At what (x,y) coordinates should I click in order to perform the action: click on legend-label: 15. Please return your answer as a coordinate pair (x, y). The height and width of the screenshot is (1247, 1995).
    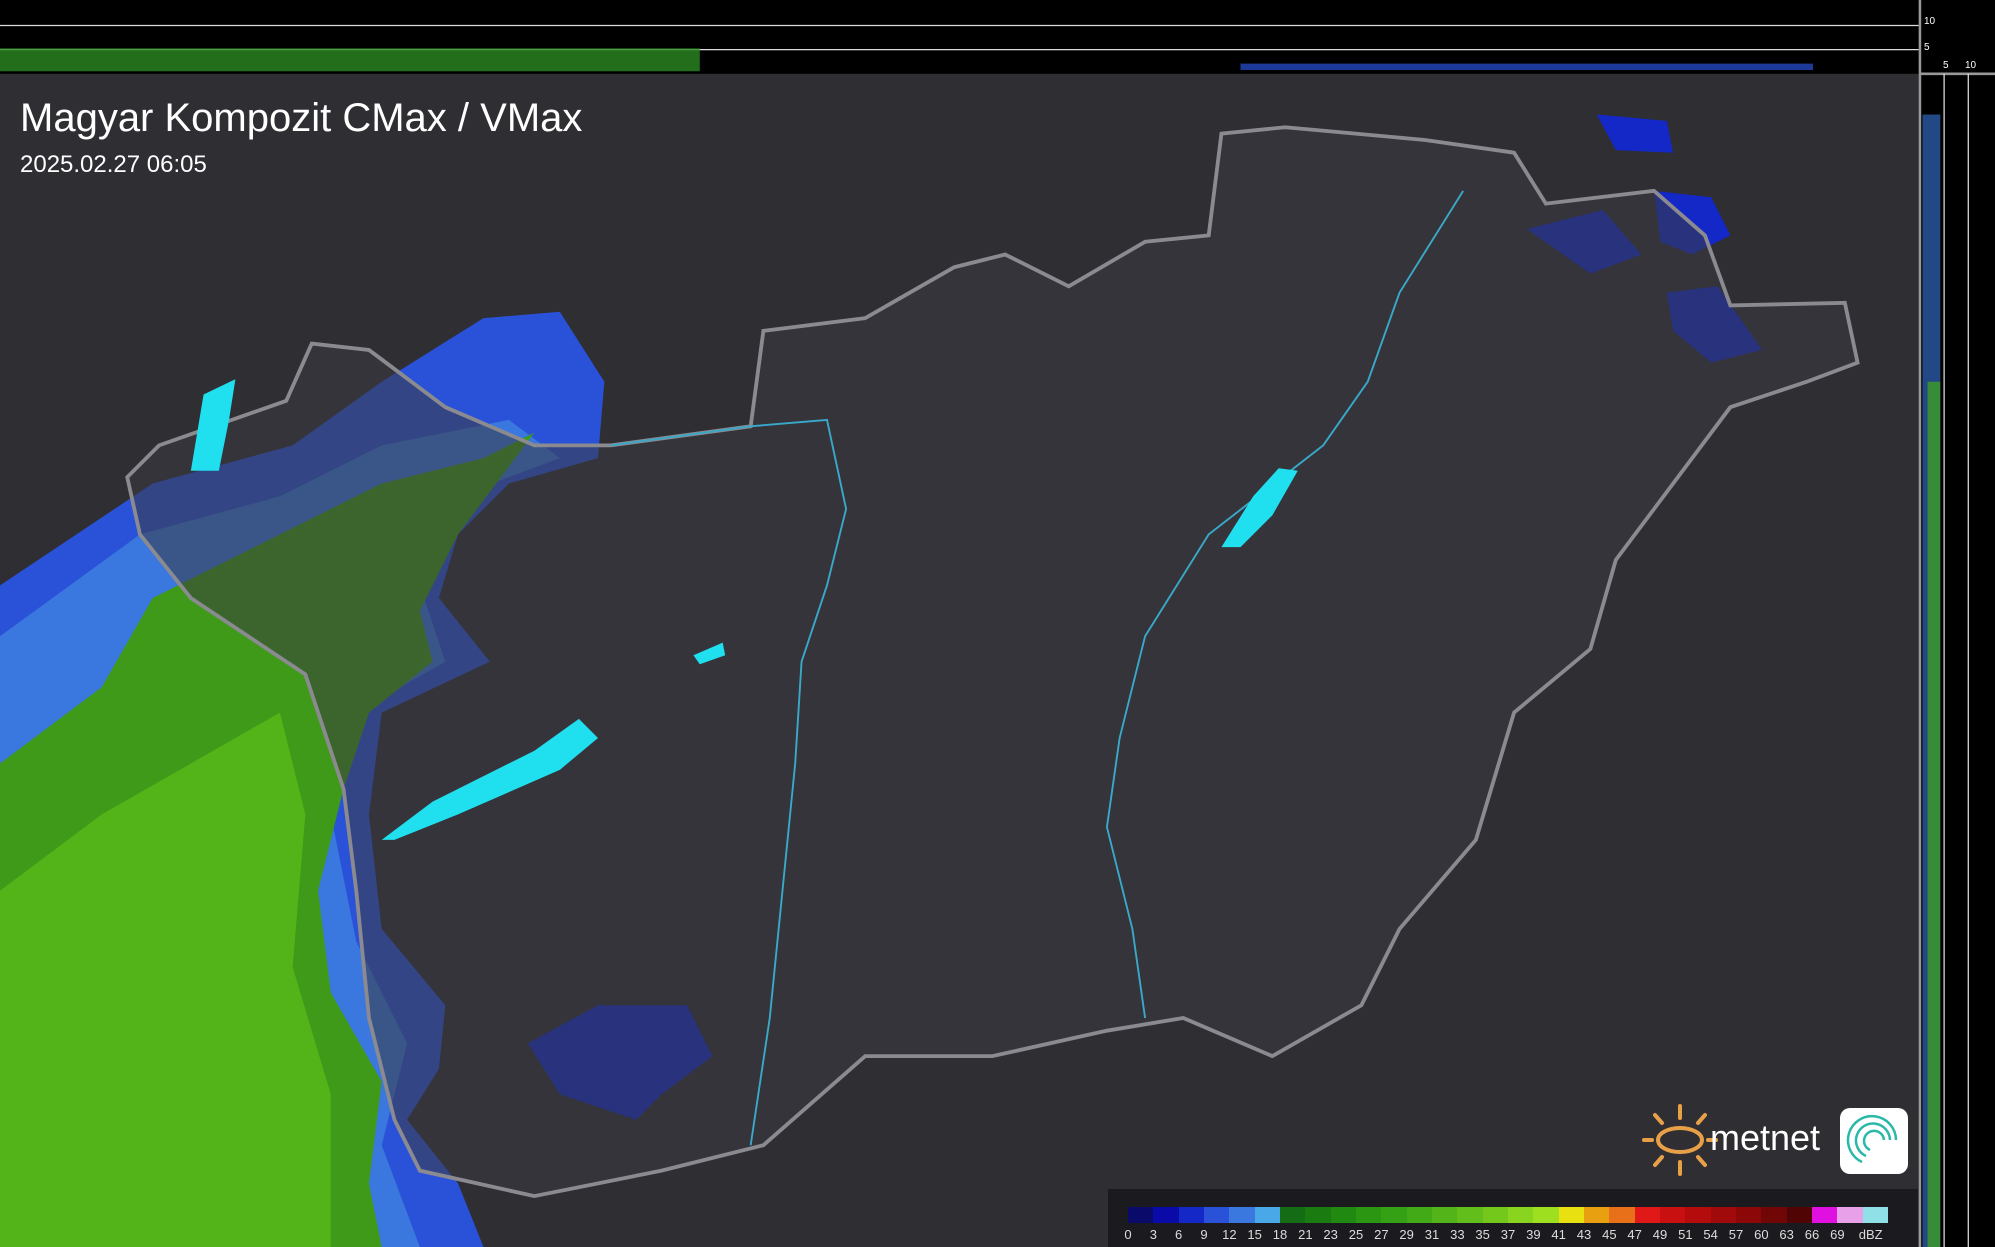
    Looking at the image, I should click on (1254, 1234).